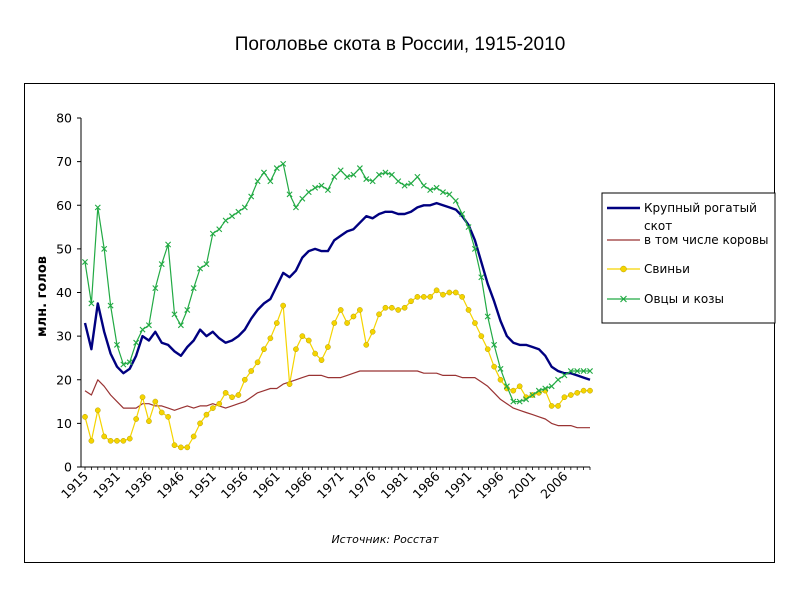 The height and width of the screenshot is (600, 800). I want to click on x-tick-label: 1996, so click(490, 484).